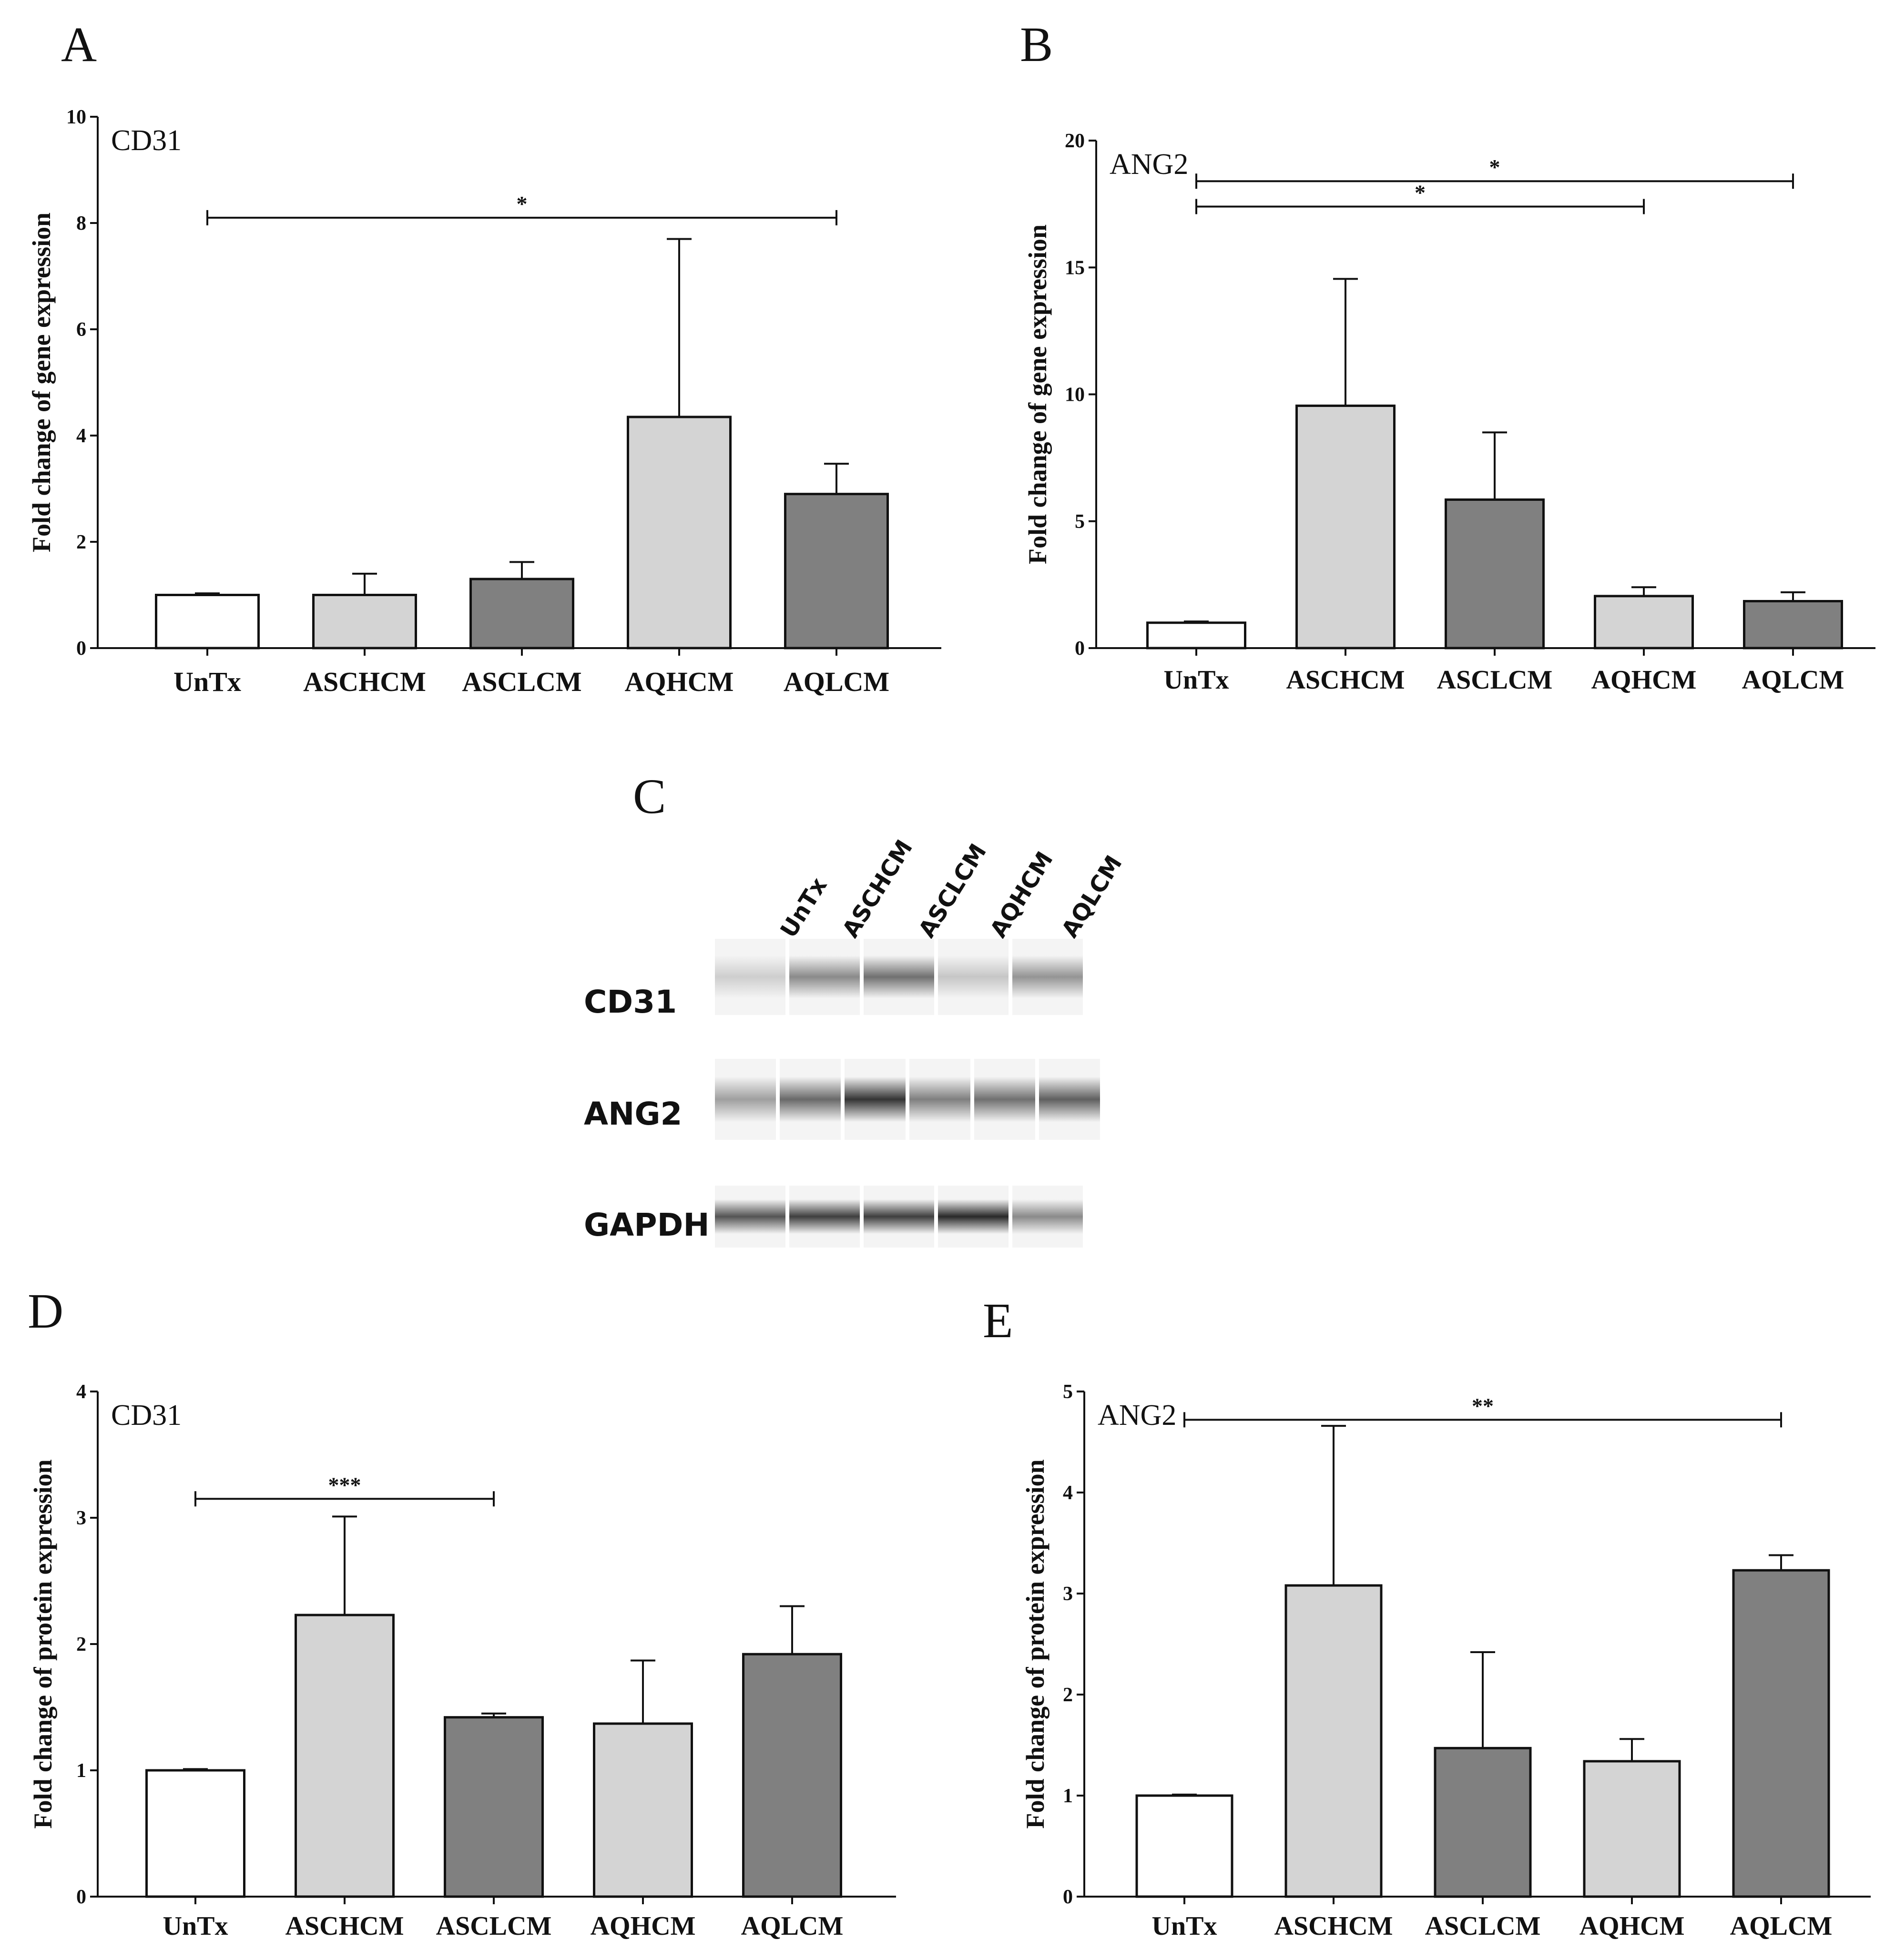 The width and height of the screenshot is (1885, 1960). What do you see at coordinates (79, 44) in the screenshot?
I see `panel-letter-a: A` at bounding box center [79, 44].